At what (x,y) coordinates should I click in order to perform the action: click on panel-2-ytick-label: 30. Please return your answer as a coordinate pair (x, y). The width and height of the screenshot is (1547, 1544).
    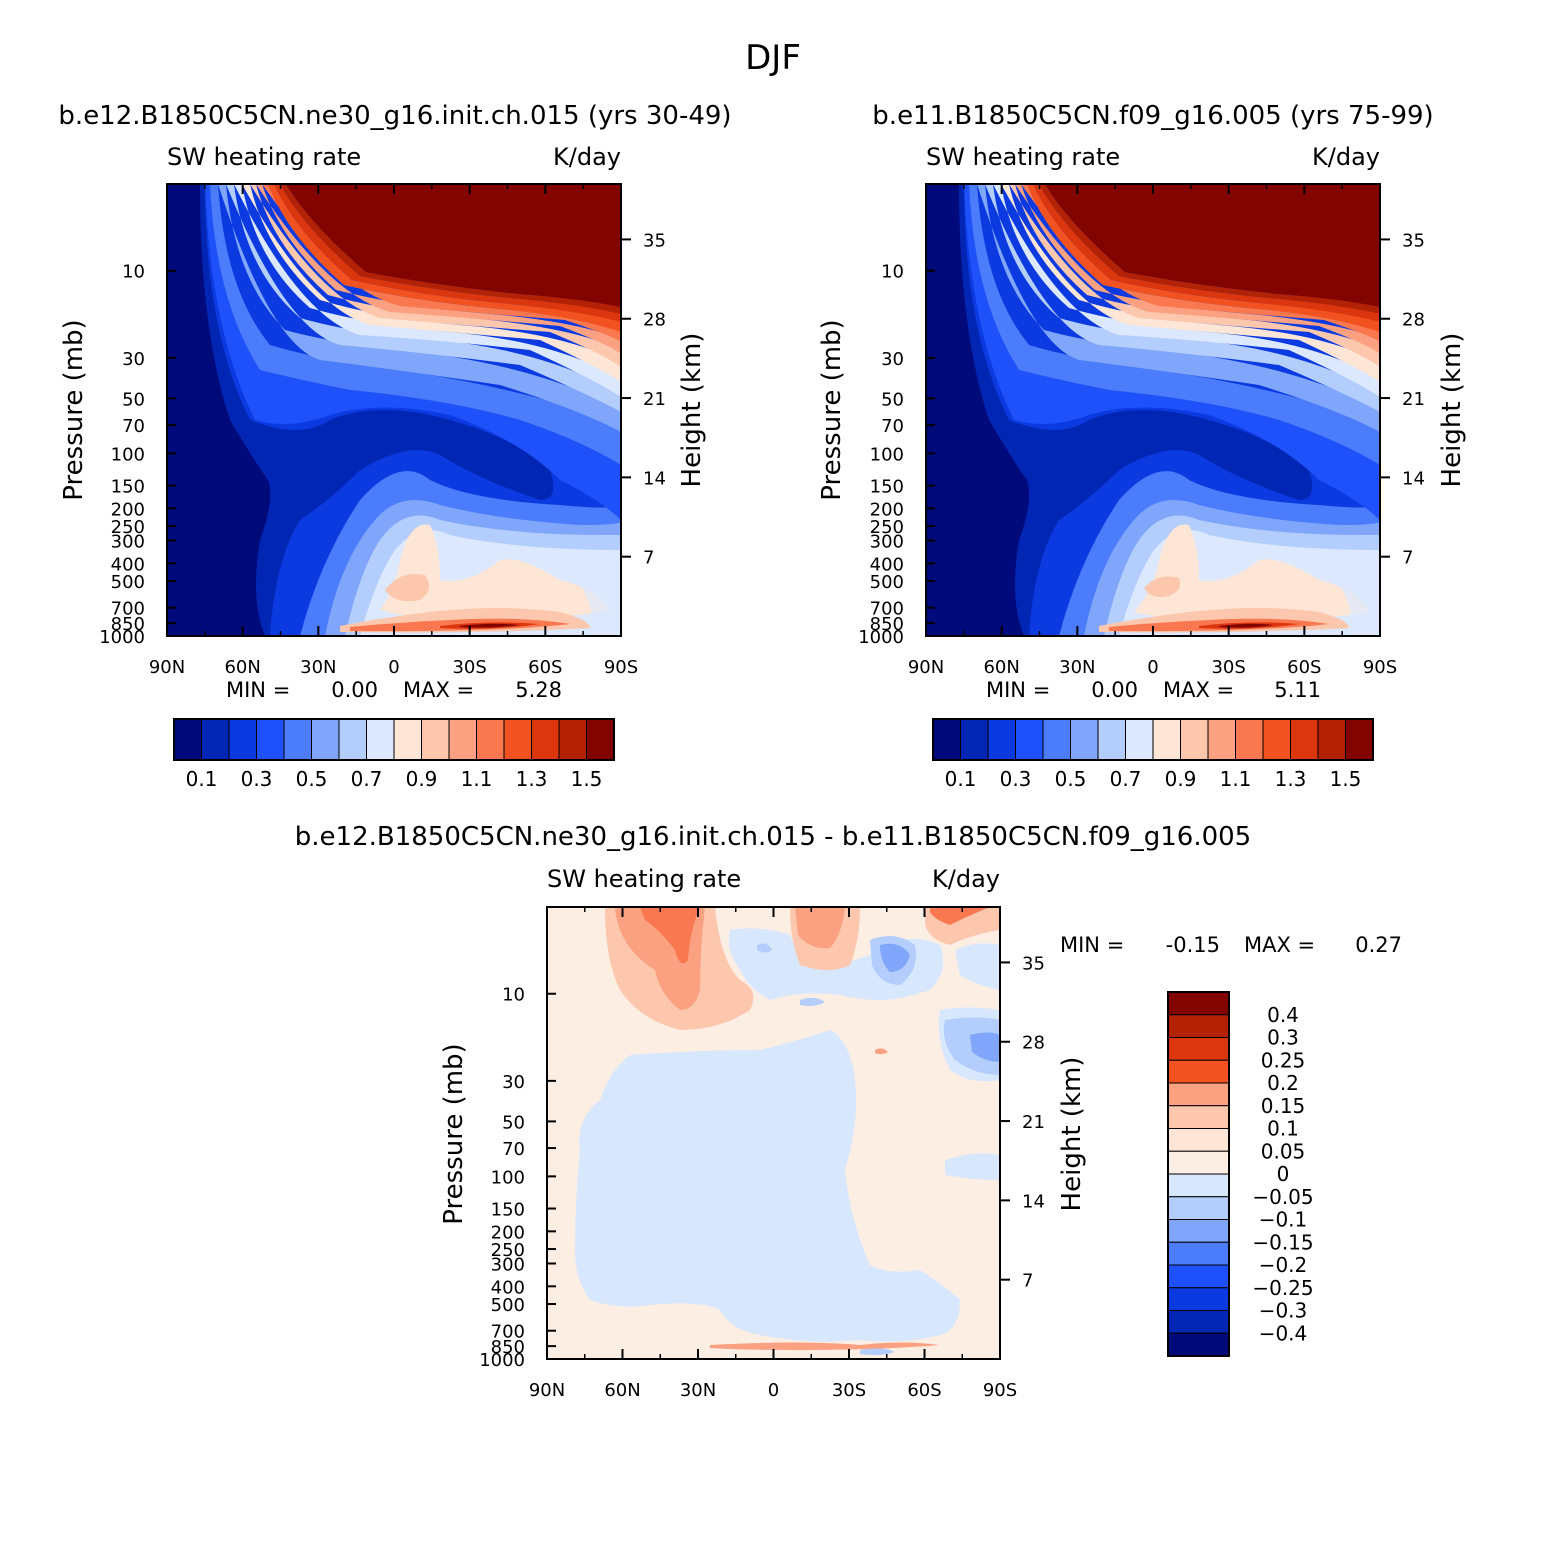
    Looking at the image, I should click on (892, 359).